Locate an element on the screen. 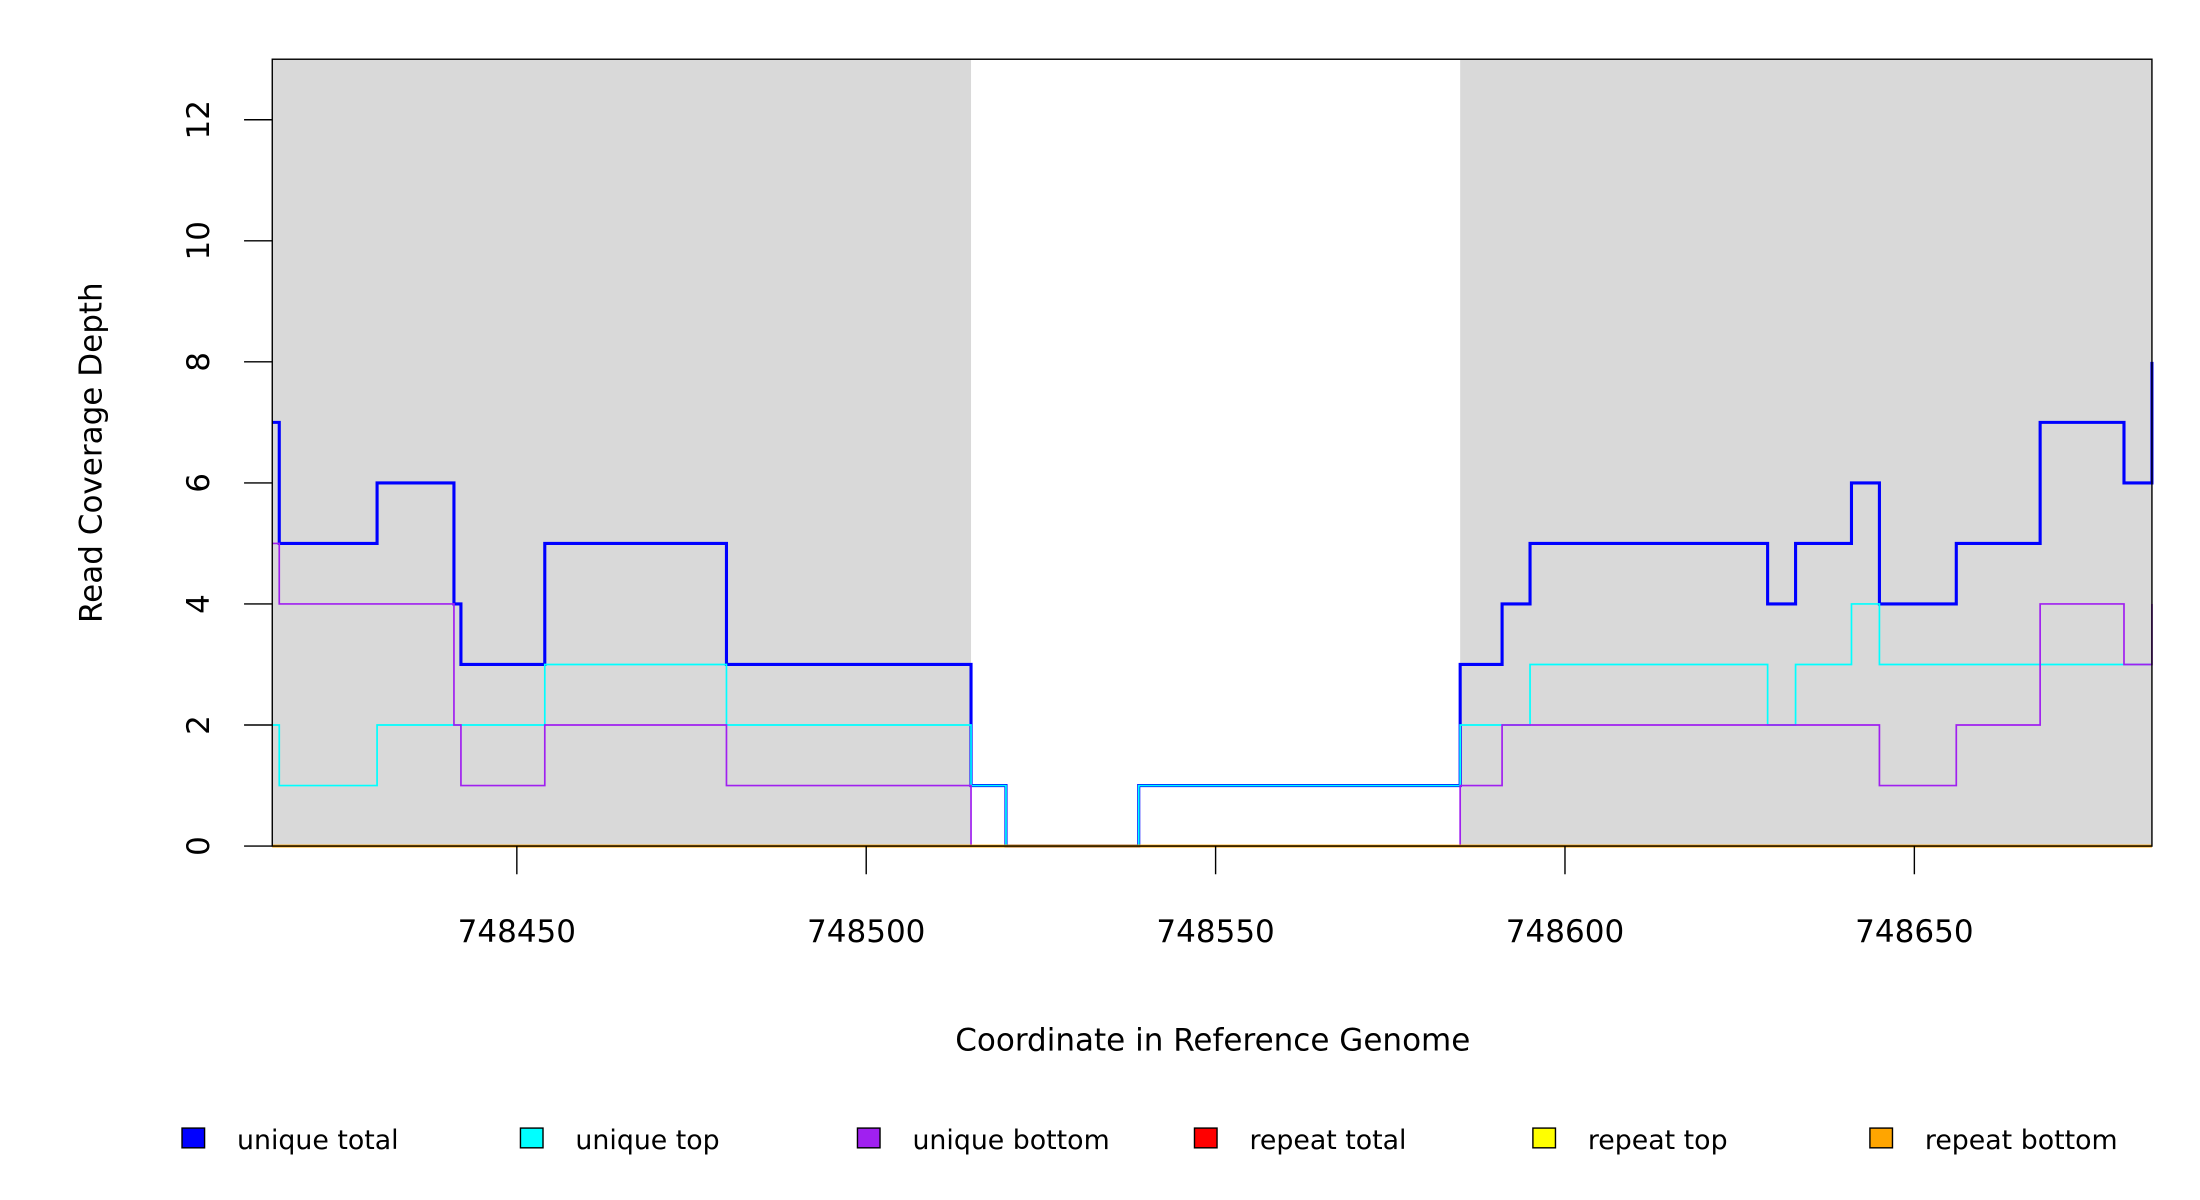 The width and height of the screenshot is (2200, 1200). x-tick-label: 748550 is located at coordinates (1215, 932).